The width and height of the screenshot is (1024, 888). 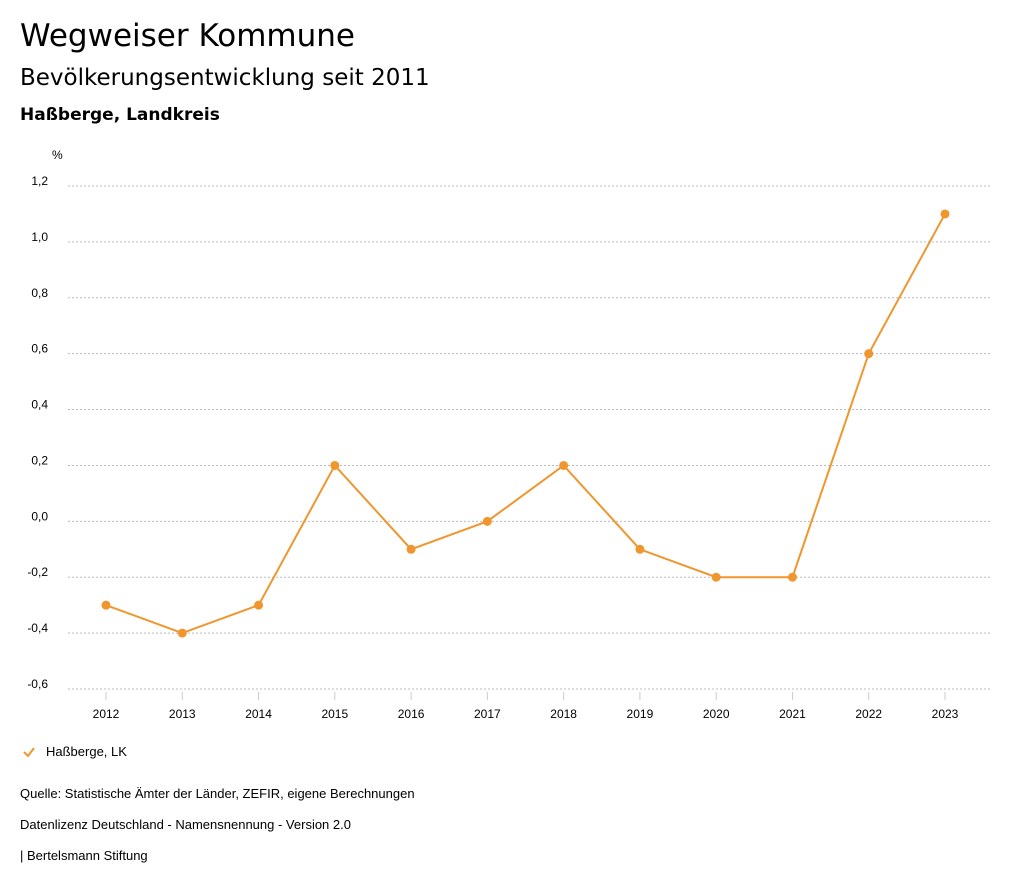 I want to click on x-tick-label: 2015, so click(x=334, y=714).